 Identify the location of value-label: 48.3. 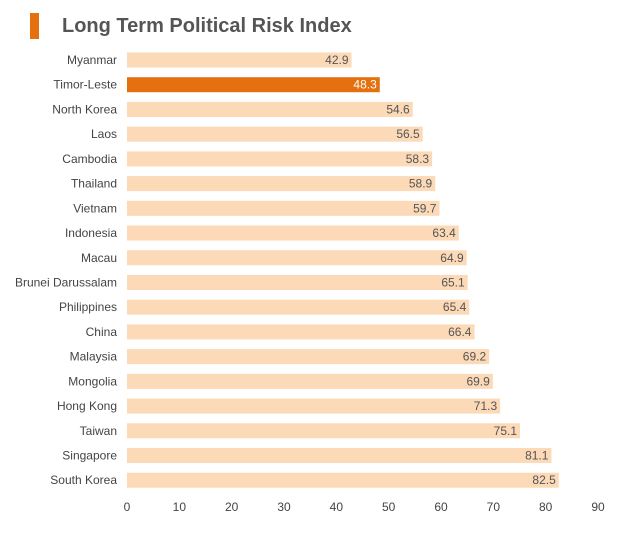
(365, 85).